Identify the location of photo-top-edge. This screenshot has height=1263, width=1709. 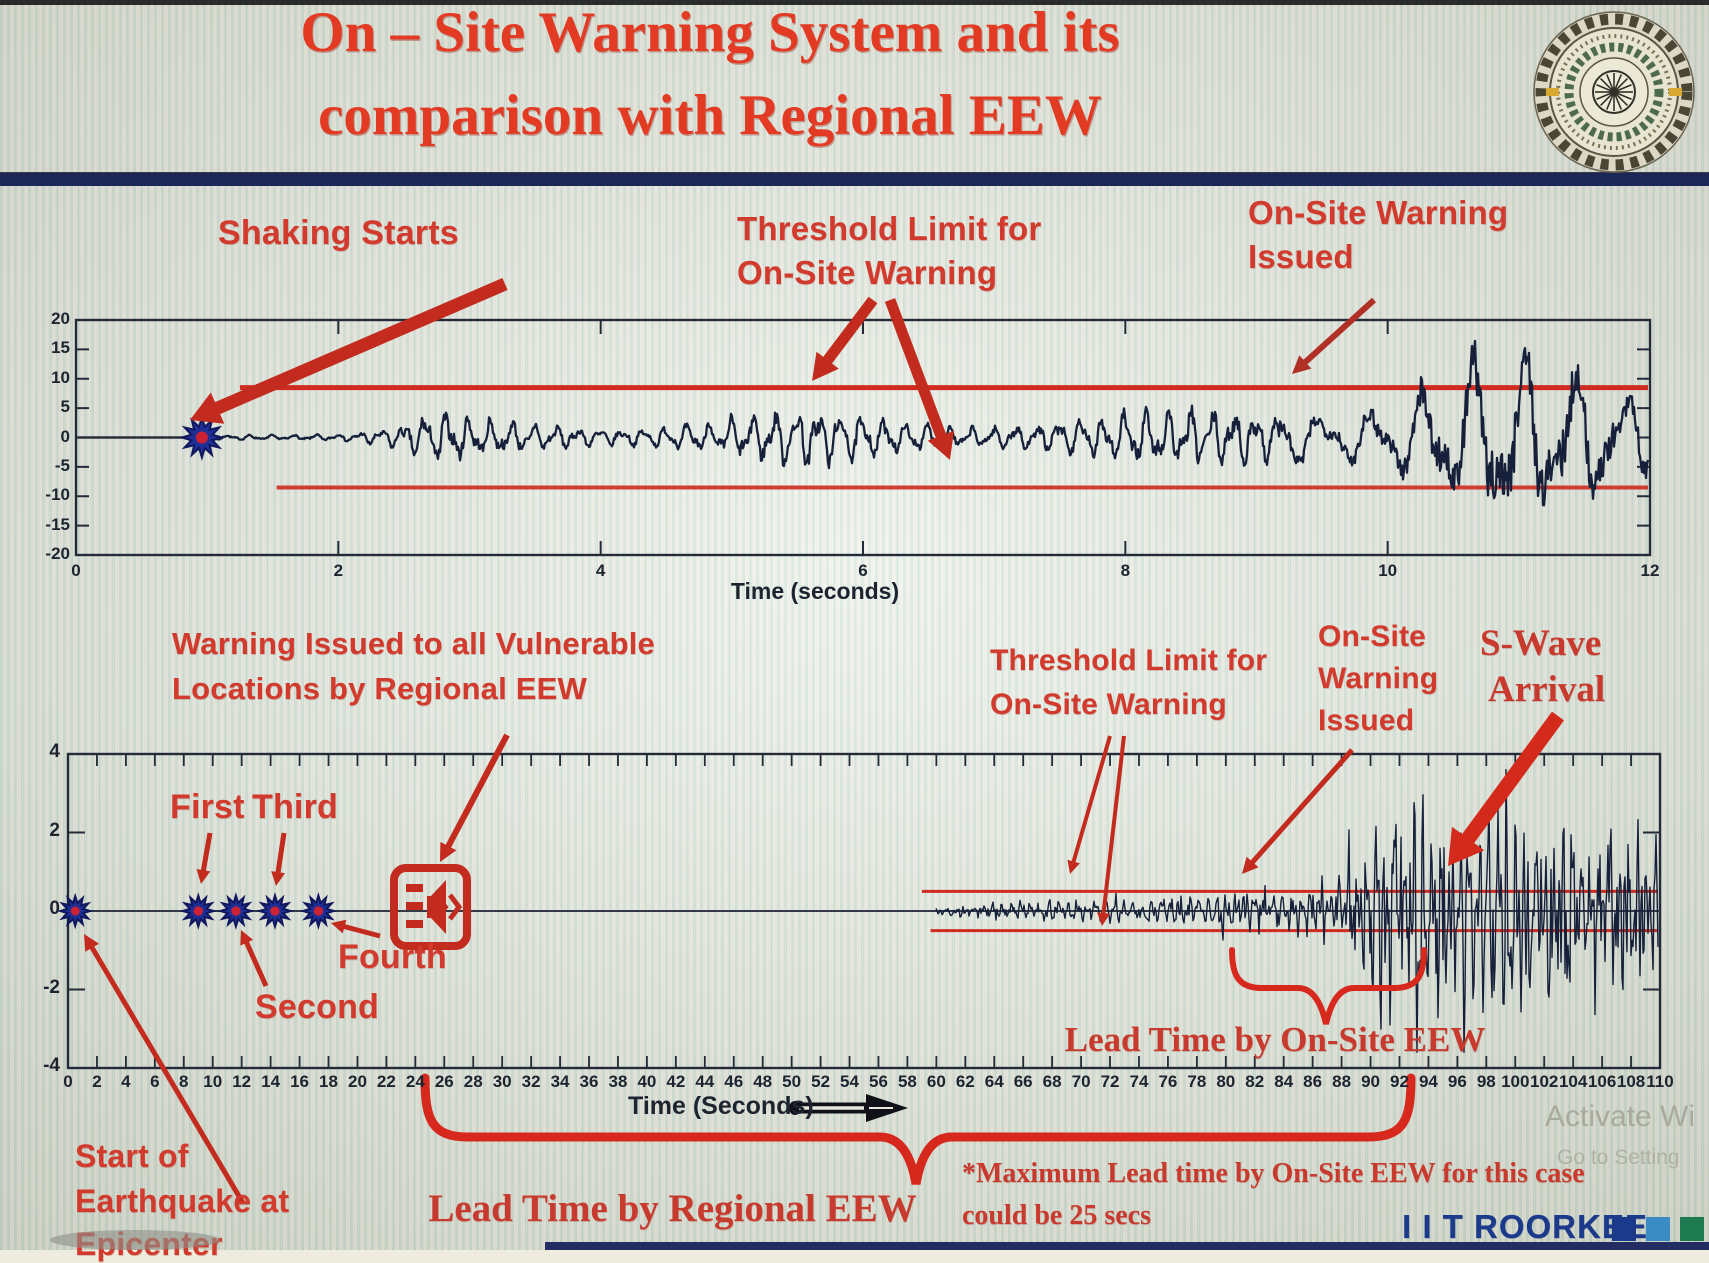
(854, 2).